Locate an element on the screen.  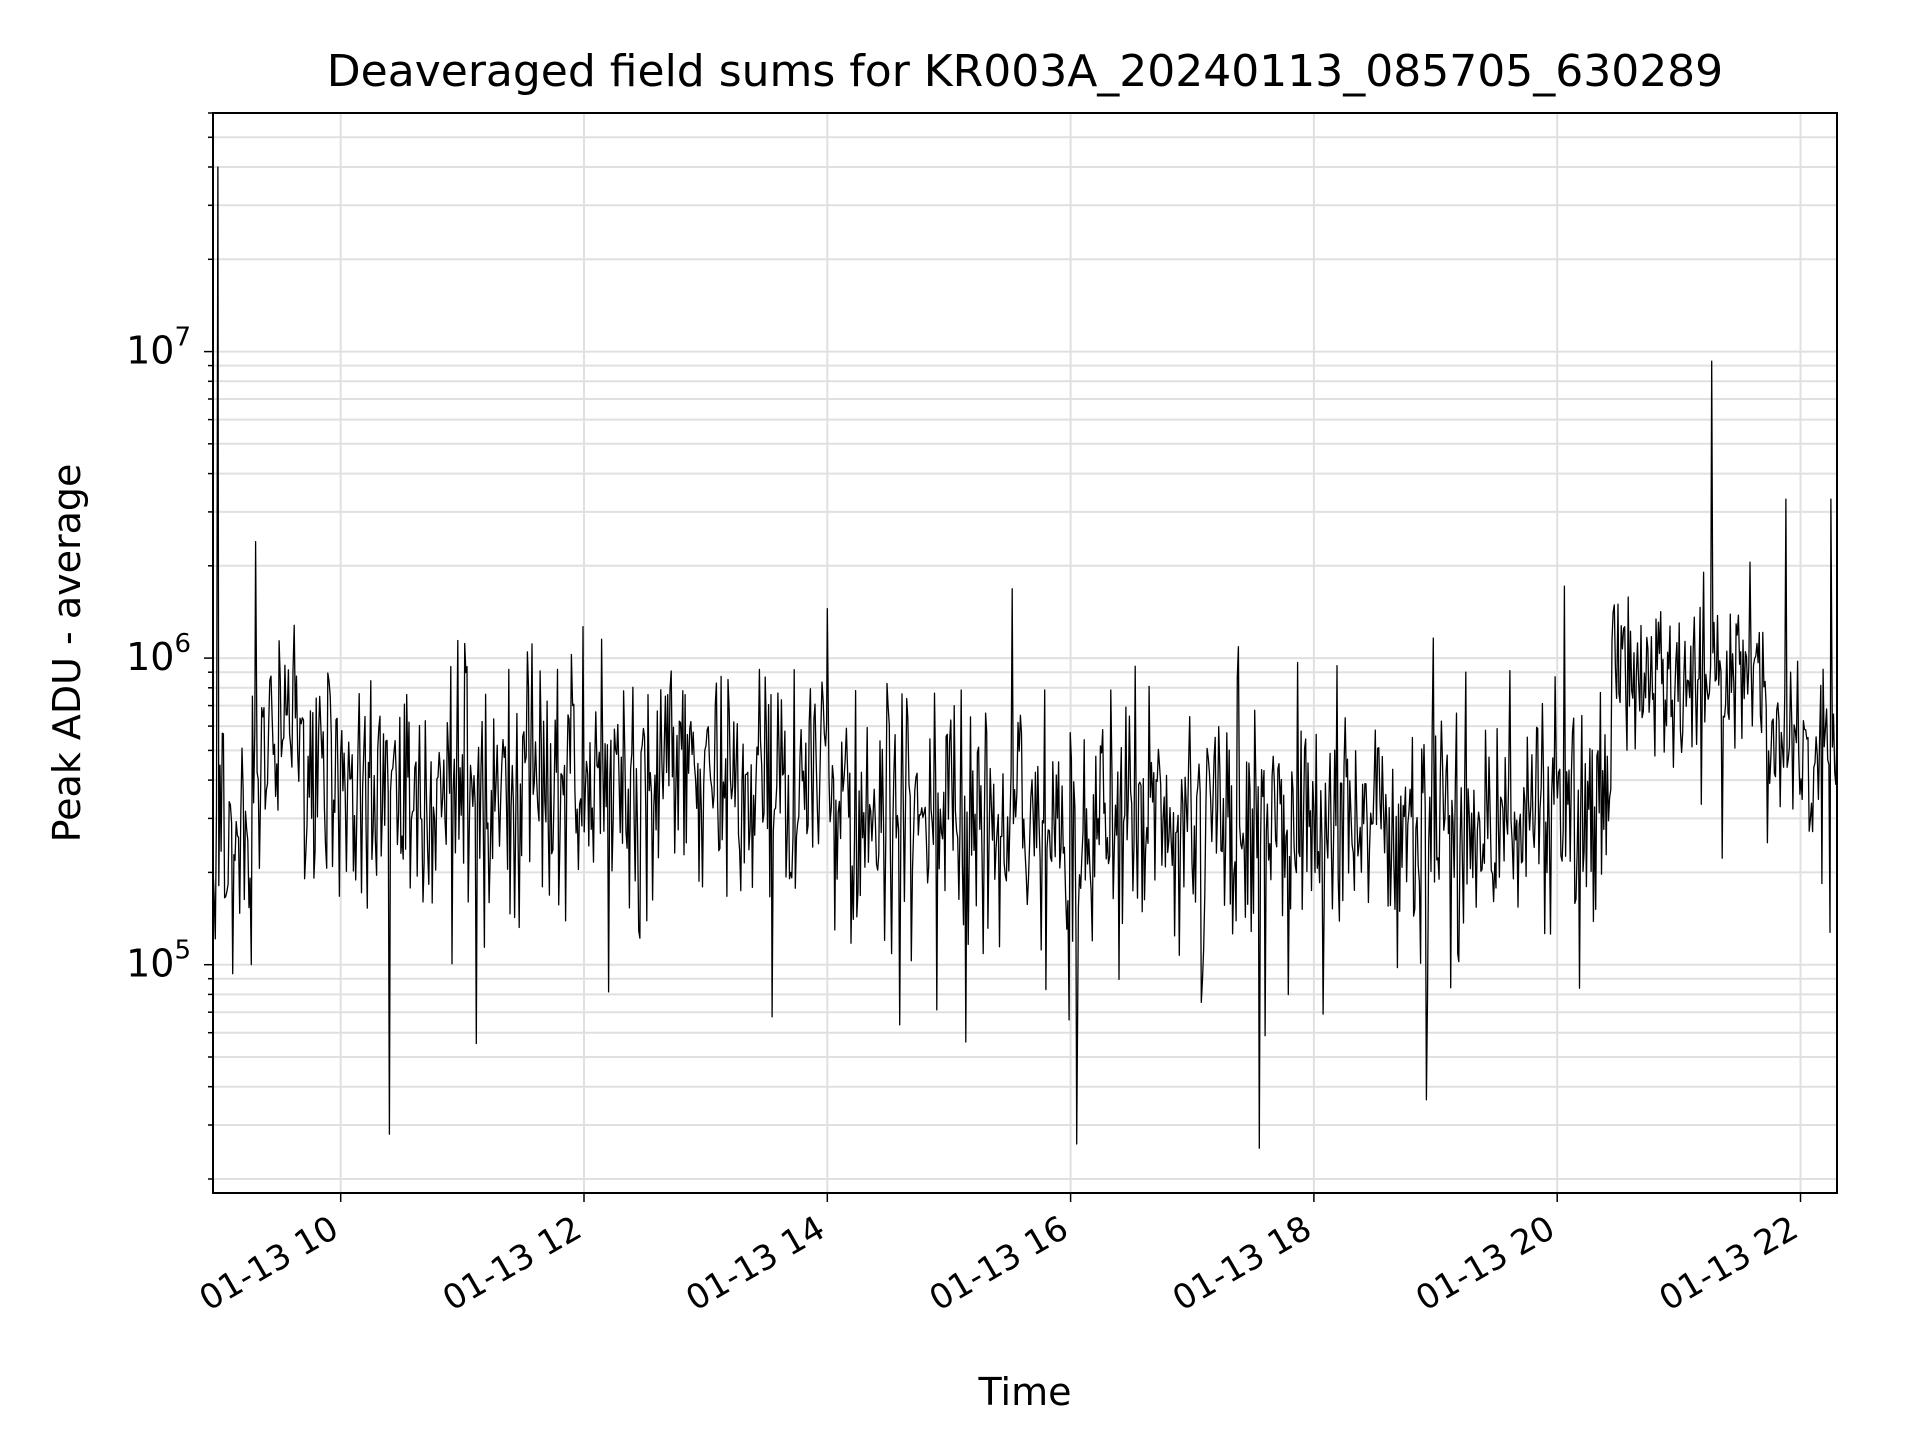
y-tick-label: 10⁵ is located at coordinates (158, 961).